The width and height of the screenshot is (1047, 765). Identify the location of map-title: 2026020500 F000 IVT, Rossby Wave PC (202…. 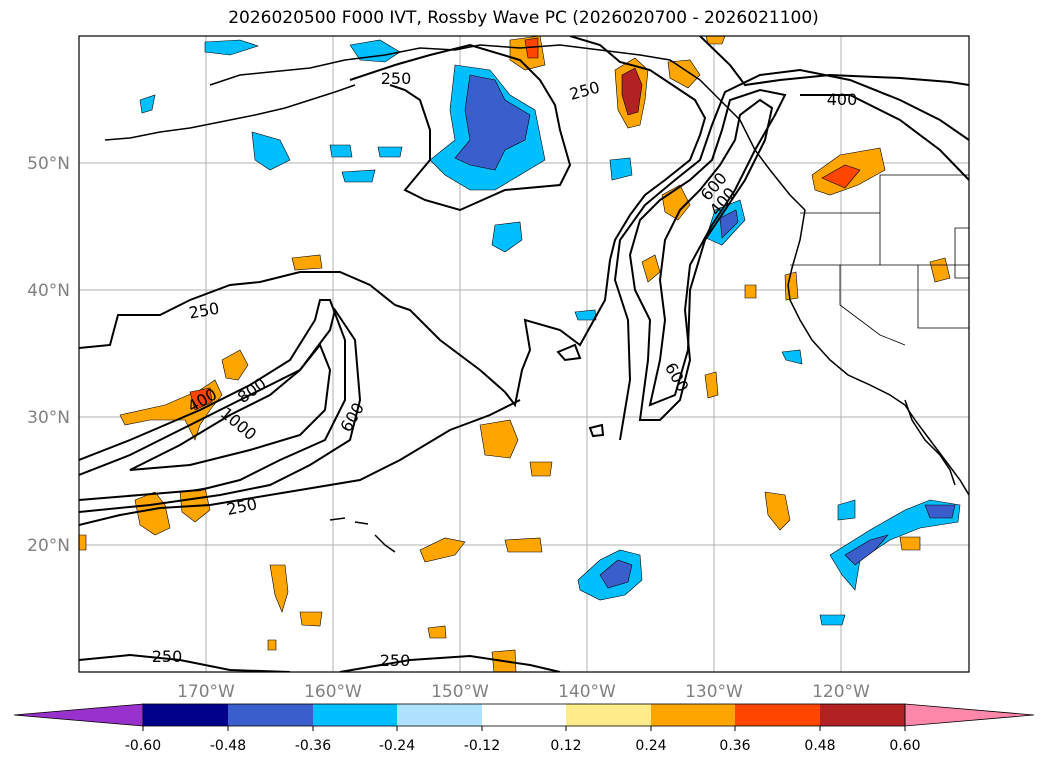
(523, 18).